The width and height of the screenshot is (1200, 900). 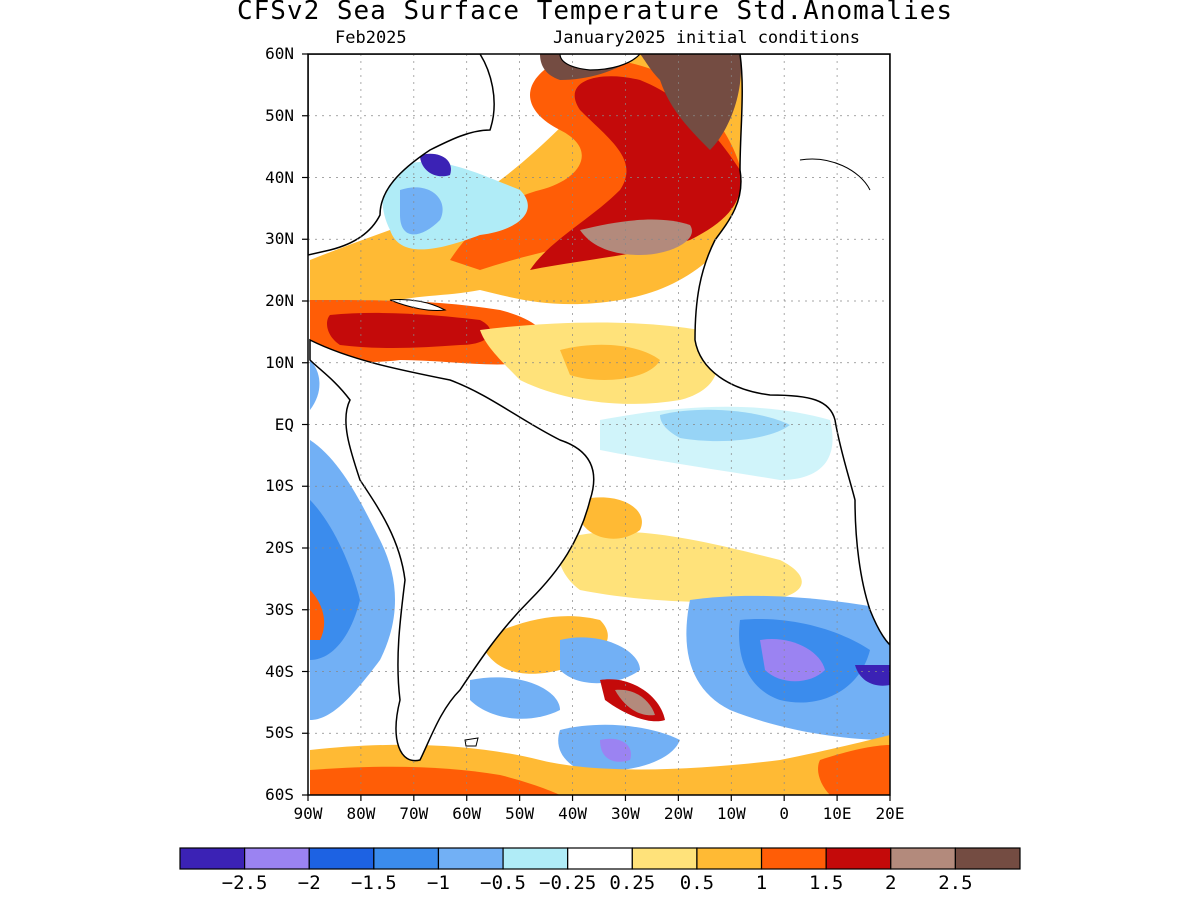 What do you see at coordinates (890, 813) in the screenshot?
I see `lon-tick-label: 20E` at bounding box center [890, 813].